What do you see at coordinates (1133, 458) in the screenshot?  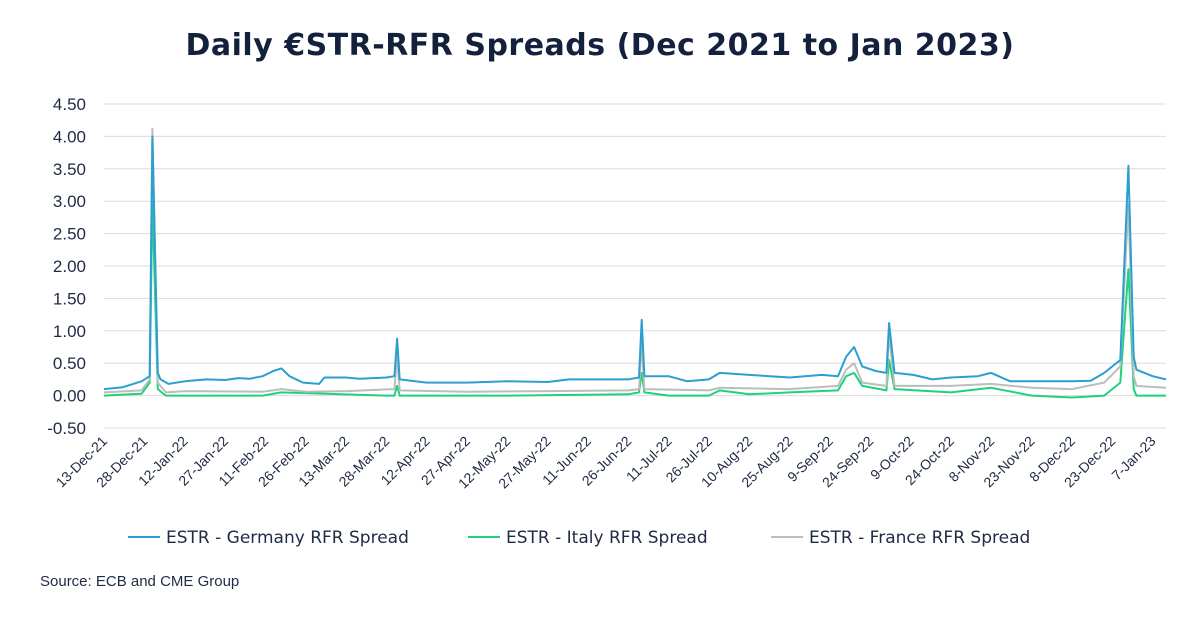 I see `x-tick-label: 7-Jan-23` at bounding box center [1133, 458].